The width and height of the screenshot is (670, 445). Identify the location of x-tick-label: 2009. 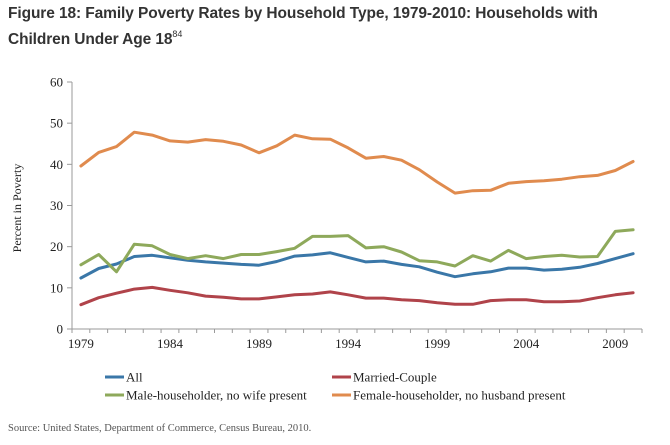
(615, 343).